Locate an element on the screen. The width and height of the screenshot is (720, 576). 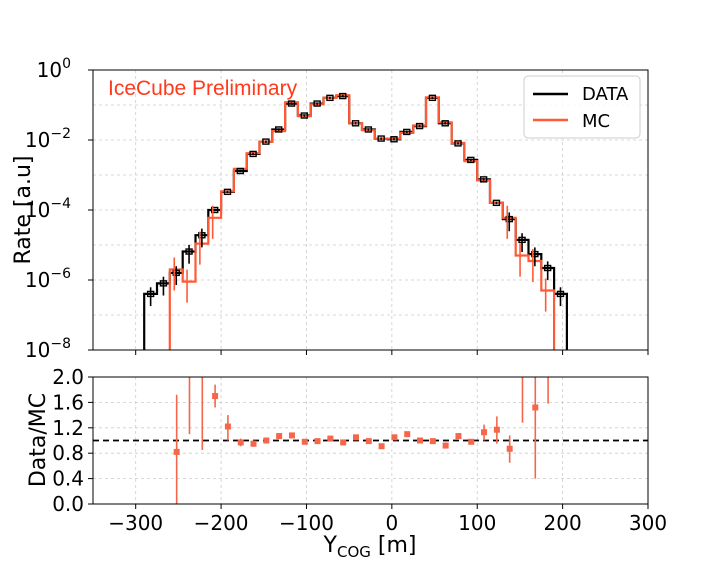
x-tick-label: 100 is located at coordinates (477, 523).